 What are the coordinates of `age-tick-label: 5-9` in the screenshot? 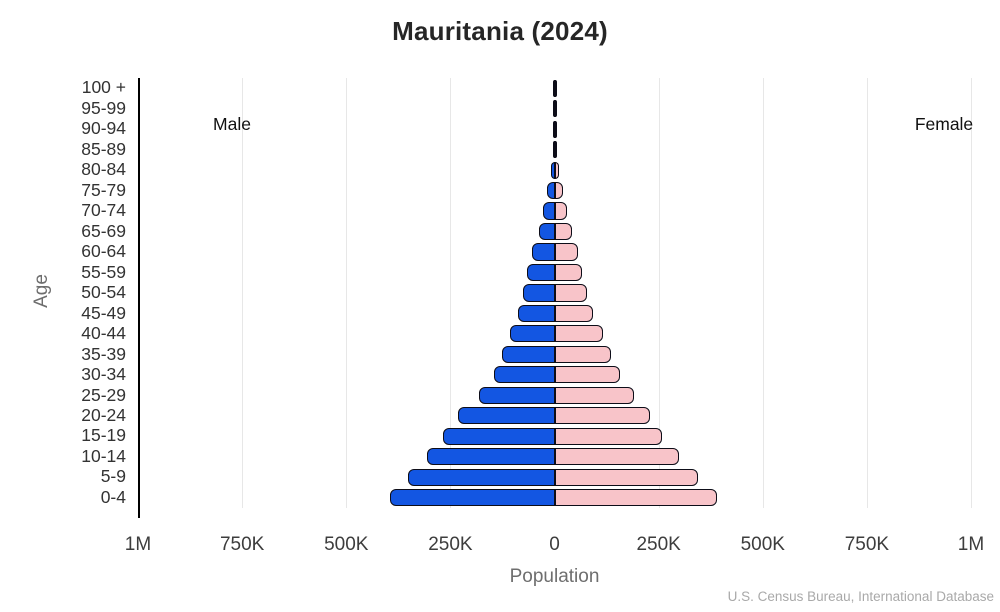 It's located at (113, 476).